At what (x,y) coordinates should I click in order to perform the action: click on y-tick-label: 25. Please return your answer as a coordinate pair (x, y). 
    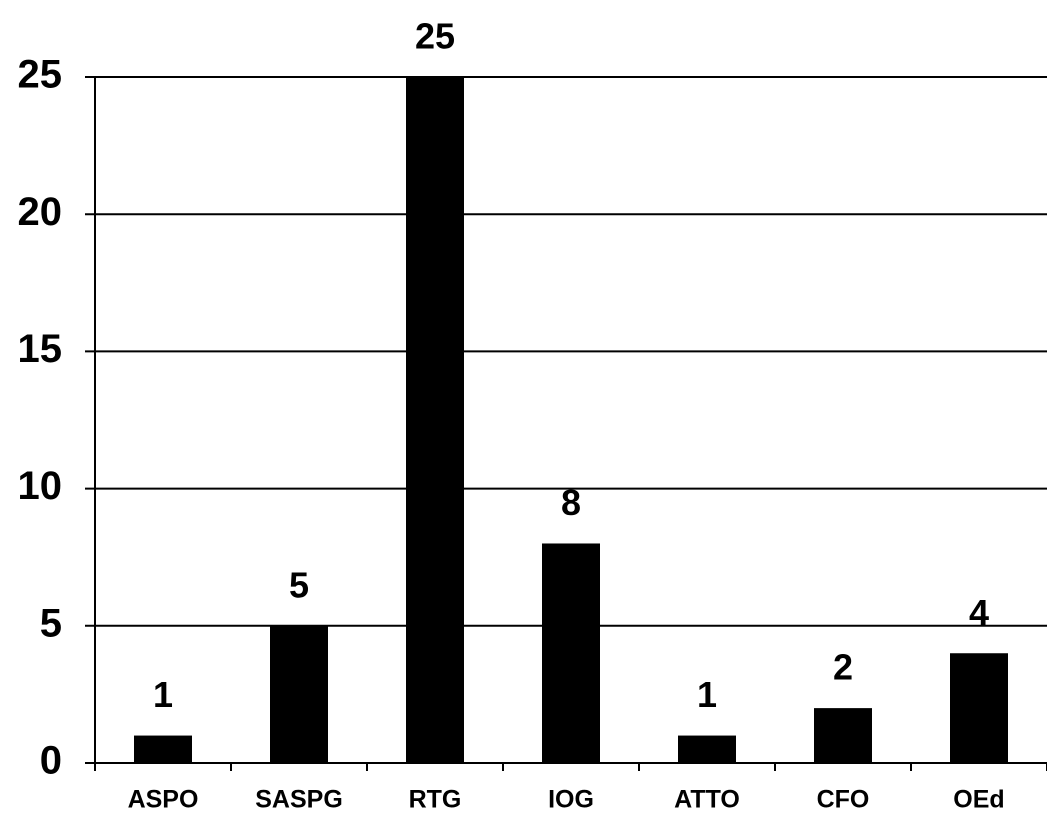
    Looking at the image, I should click on (40, 75).